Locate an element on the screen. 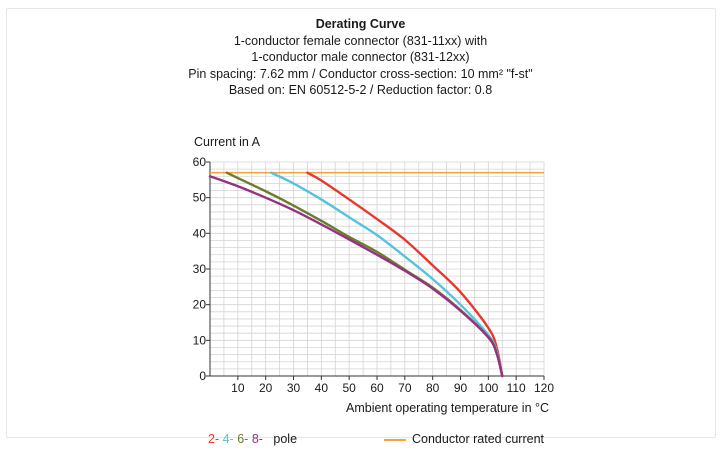 The image size is (721, 457). y-tick-label: 20 is located at coordinates (200, 305).